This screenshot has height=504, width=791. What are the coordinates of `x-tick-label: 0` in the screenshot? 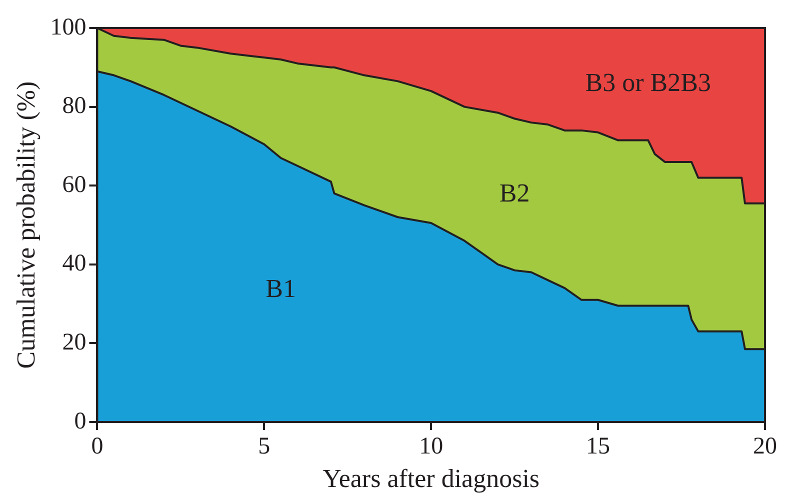 It's located at (97, 447).